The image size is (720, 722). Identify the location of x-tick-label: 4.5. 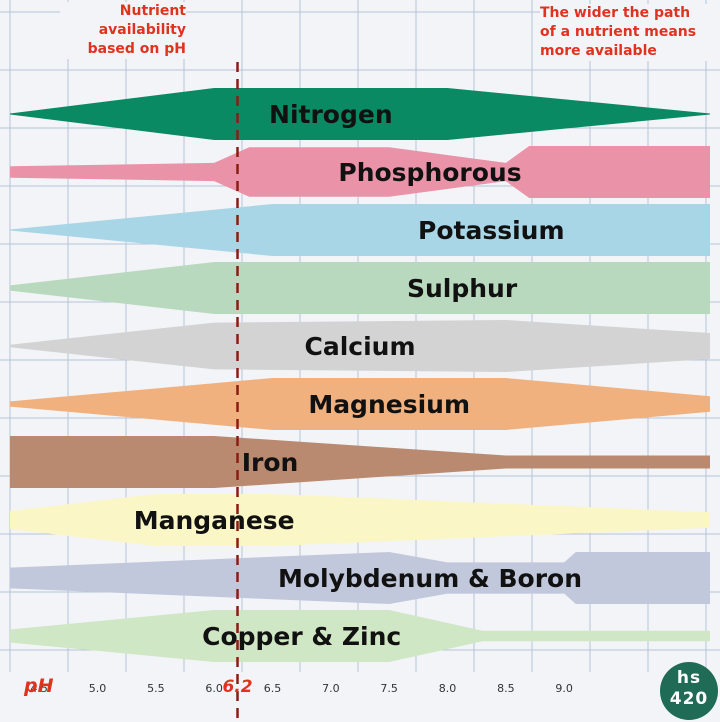
(39, 688).